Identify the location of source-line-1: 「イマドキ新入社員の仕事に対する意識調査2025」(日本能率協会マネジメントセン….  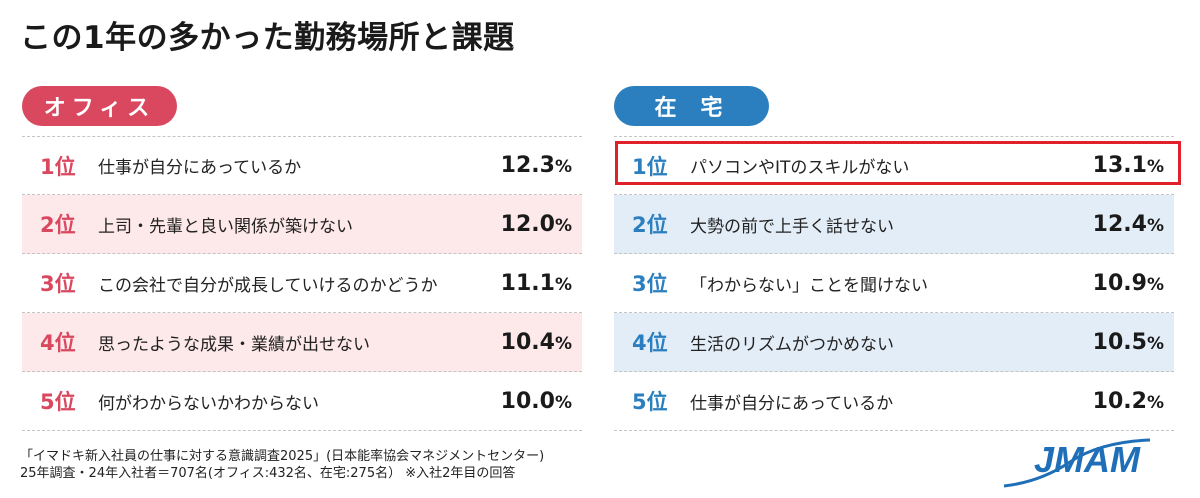
(282, 456).